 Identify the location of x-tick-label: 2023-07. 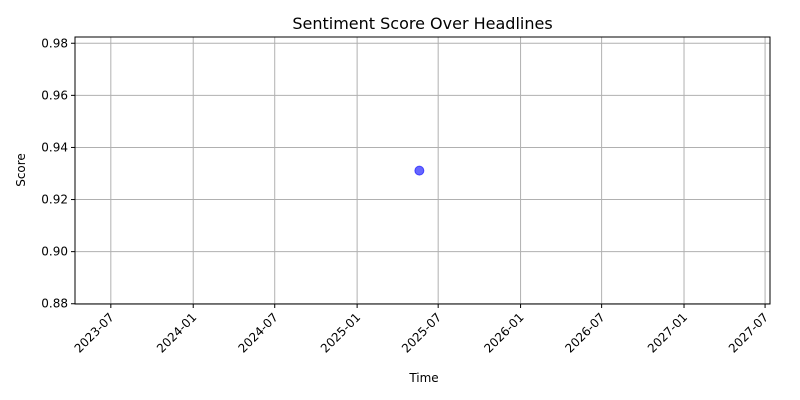
(94, 332).